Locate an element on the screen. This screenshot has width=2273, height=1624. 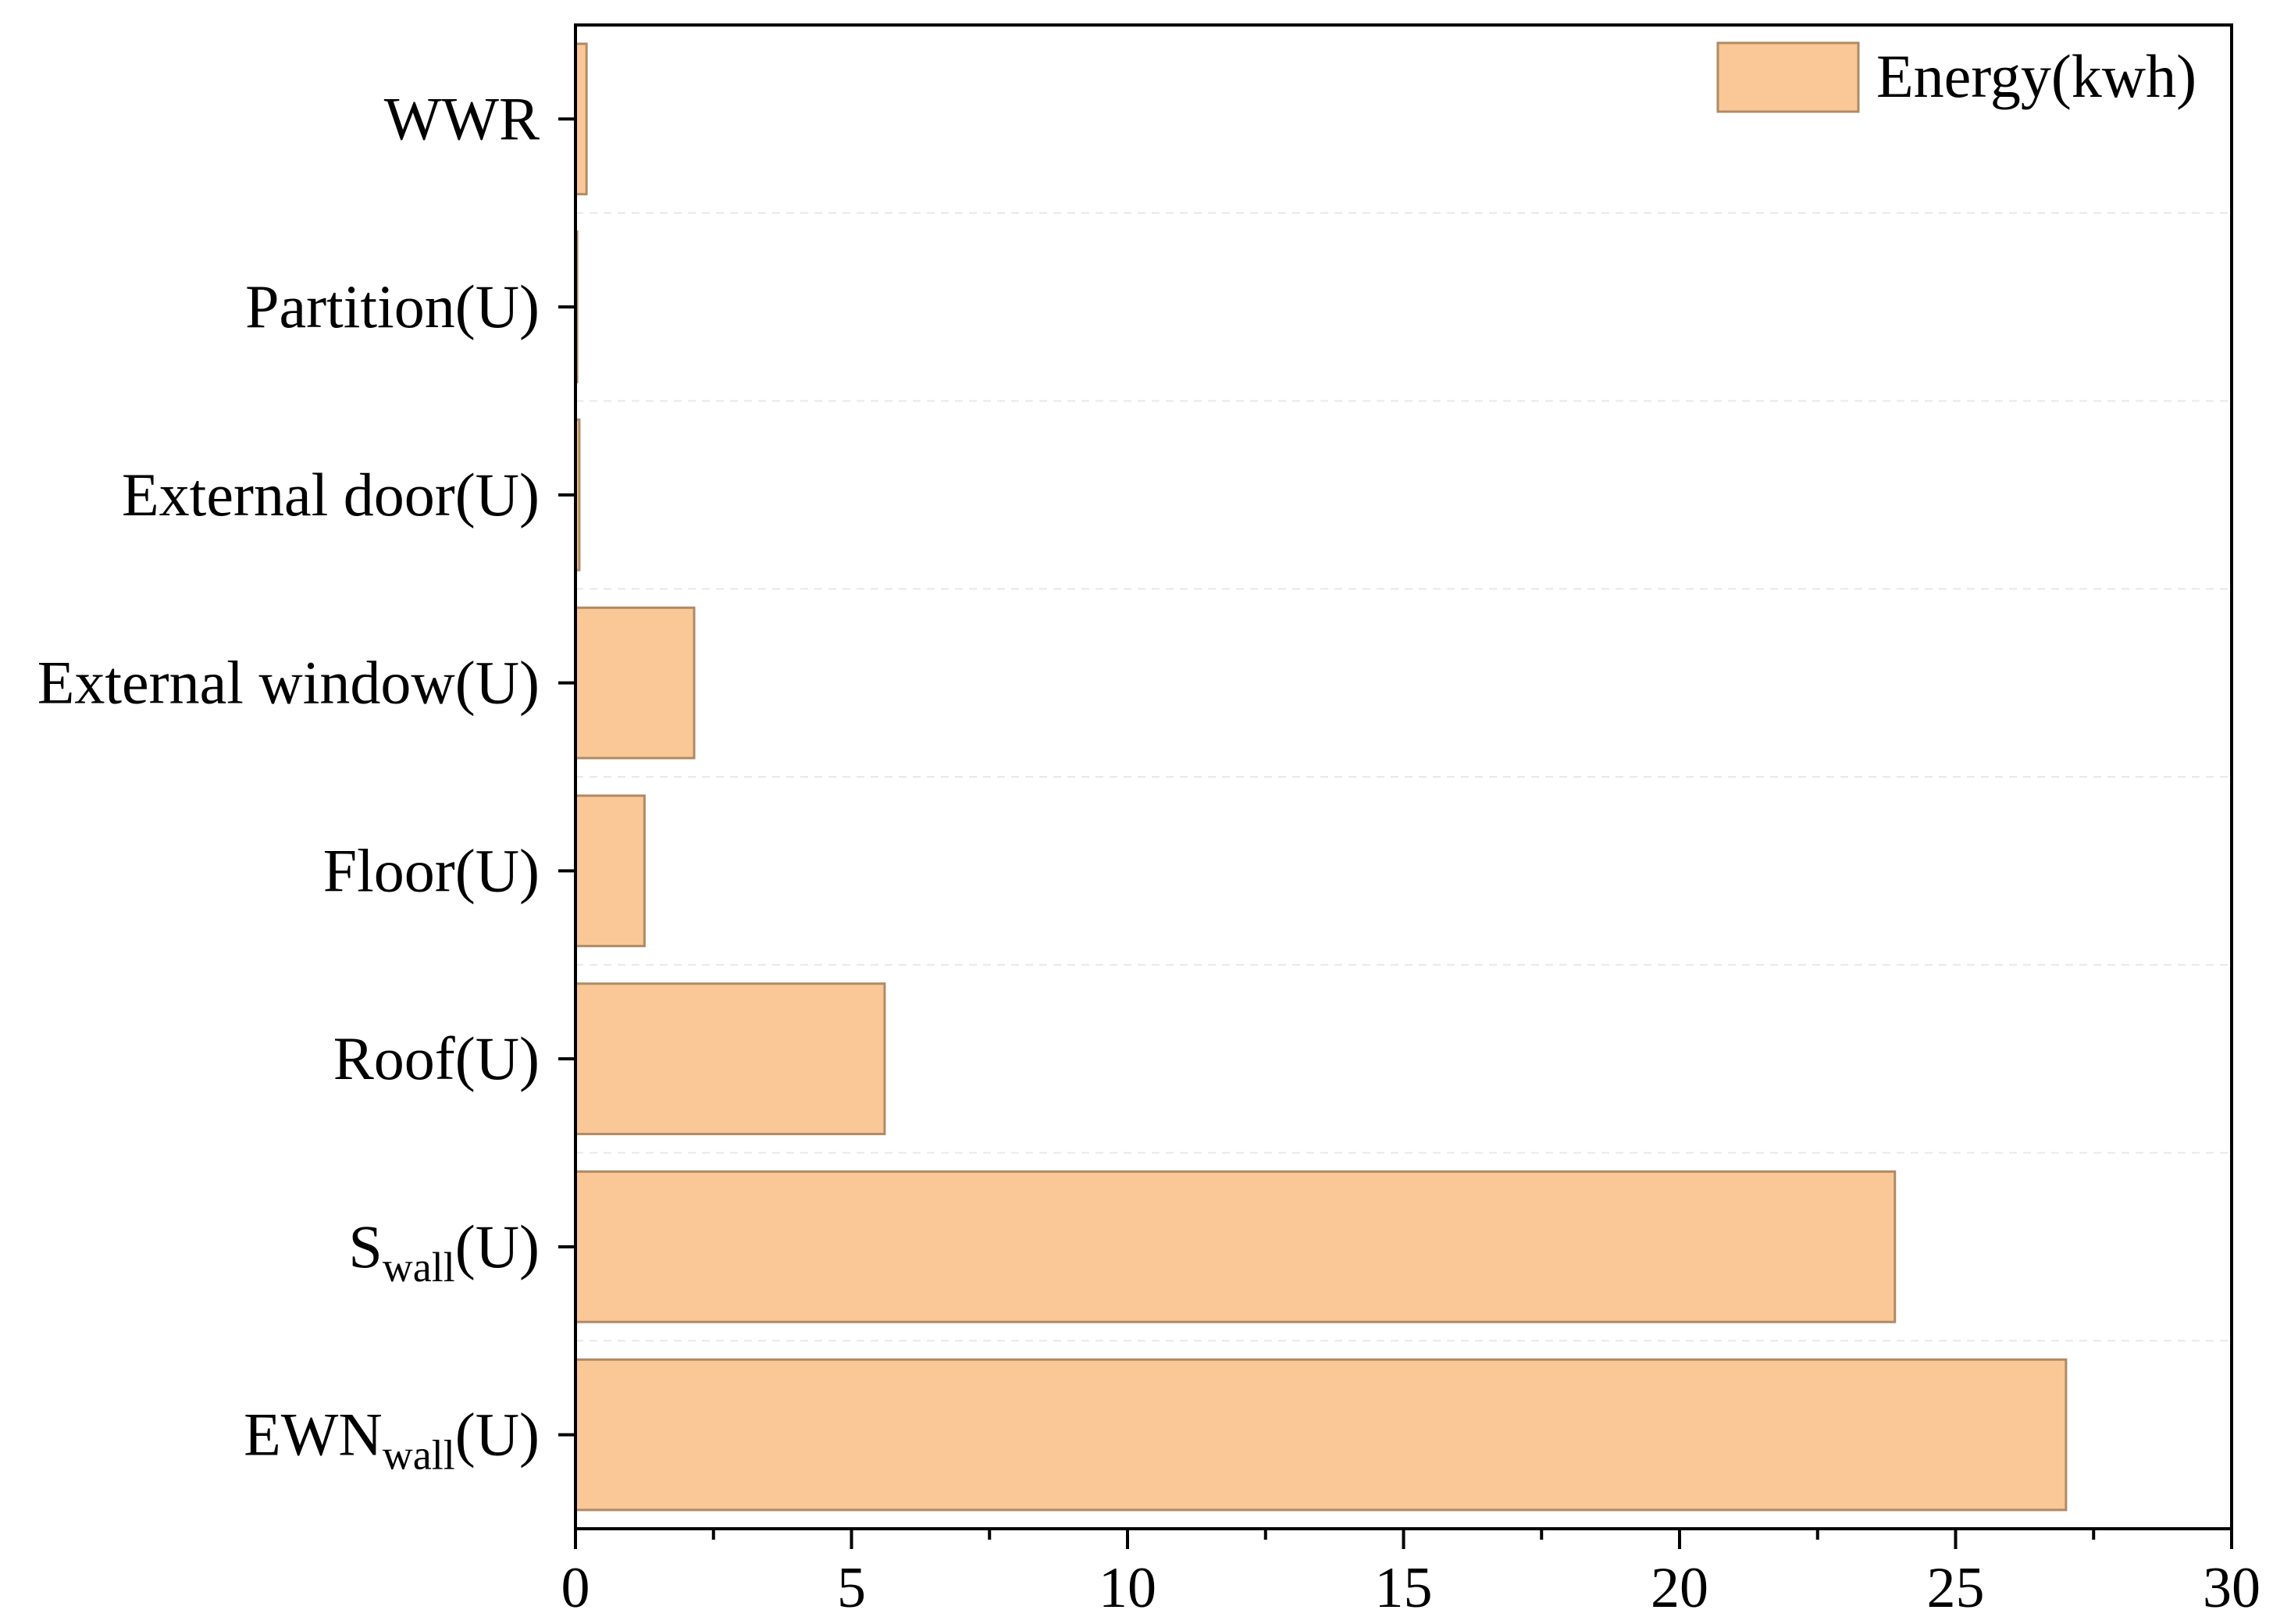
x-tick-labels: 0 5 10 15 20 25 30 is located at coordinates (1411, 1588).